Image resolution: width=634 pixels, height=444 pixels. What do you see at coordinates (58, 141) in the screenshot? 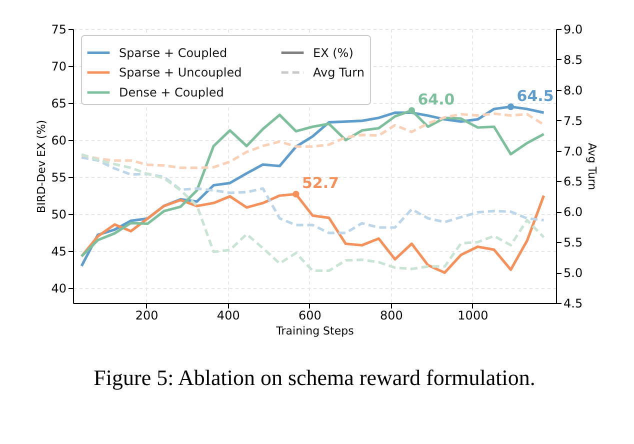
I see `y-tick-label: 60` at bounding box center [58, 141].